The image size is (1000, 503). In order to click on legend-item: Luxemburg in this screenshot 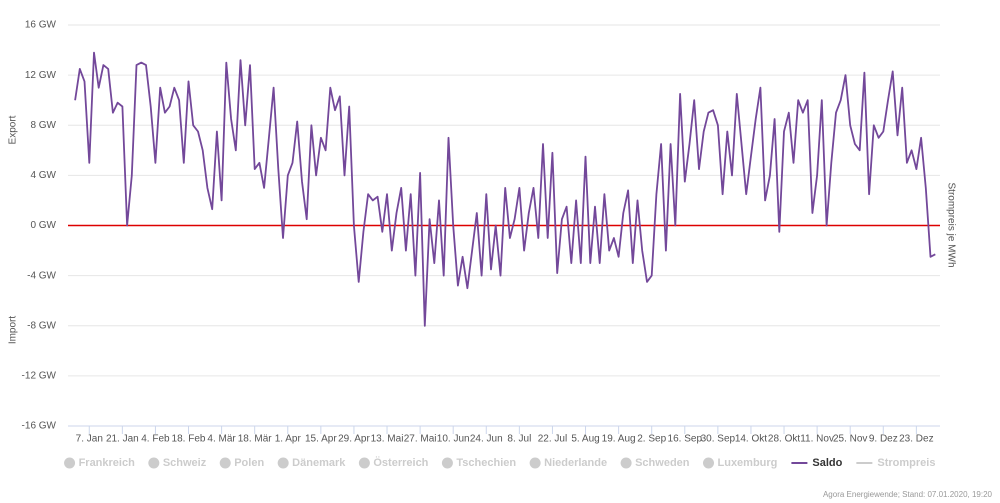, I will do `click(740, 463)`.